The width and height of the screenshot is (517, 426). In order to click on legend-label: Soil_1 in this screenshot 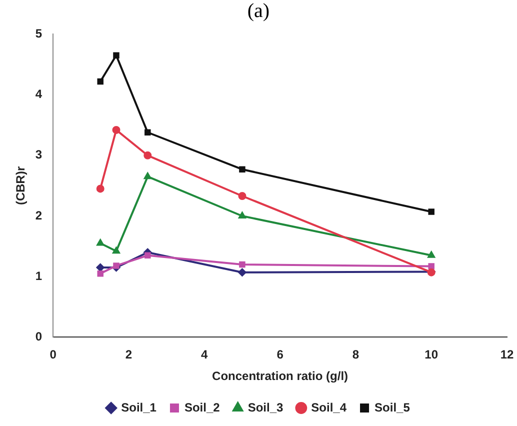, I will do `click(139, 407)`.